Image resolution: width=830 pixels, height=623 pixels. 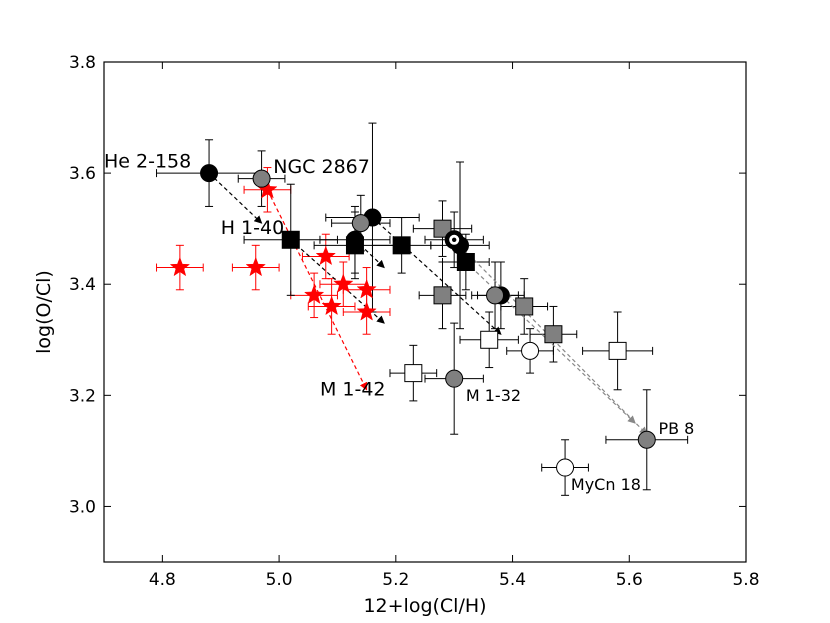 I want to click on x-tick-label: 5.8, so click(x=745, y=580).